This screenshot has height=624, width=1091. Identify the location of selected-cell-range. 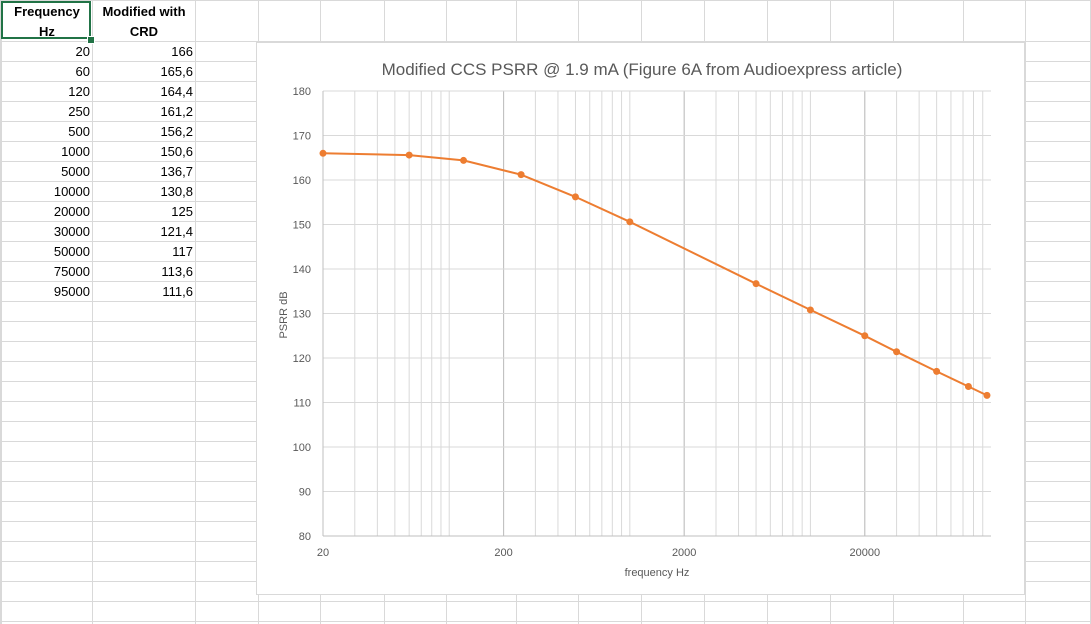
(46, 20).